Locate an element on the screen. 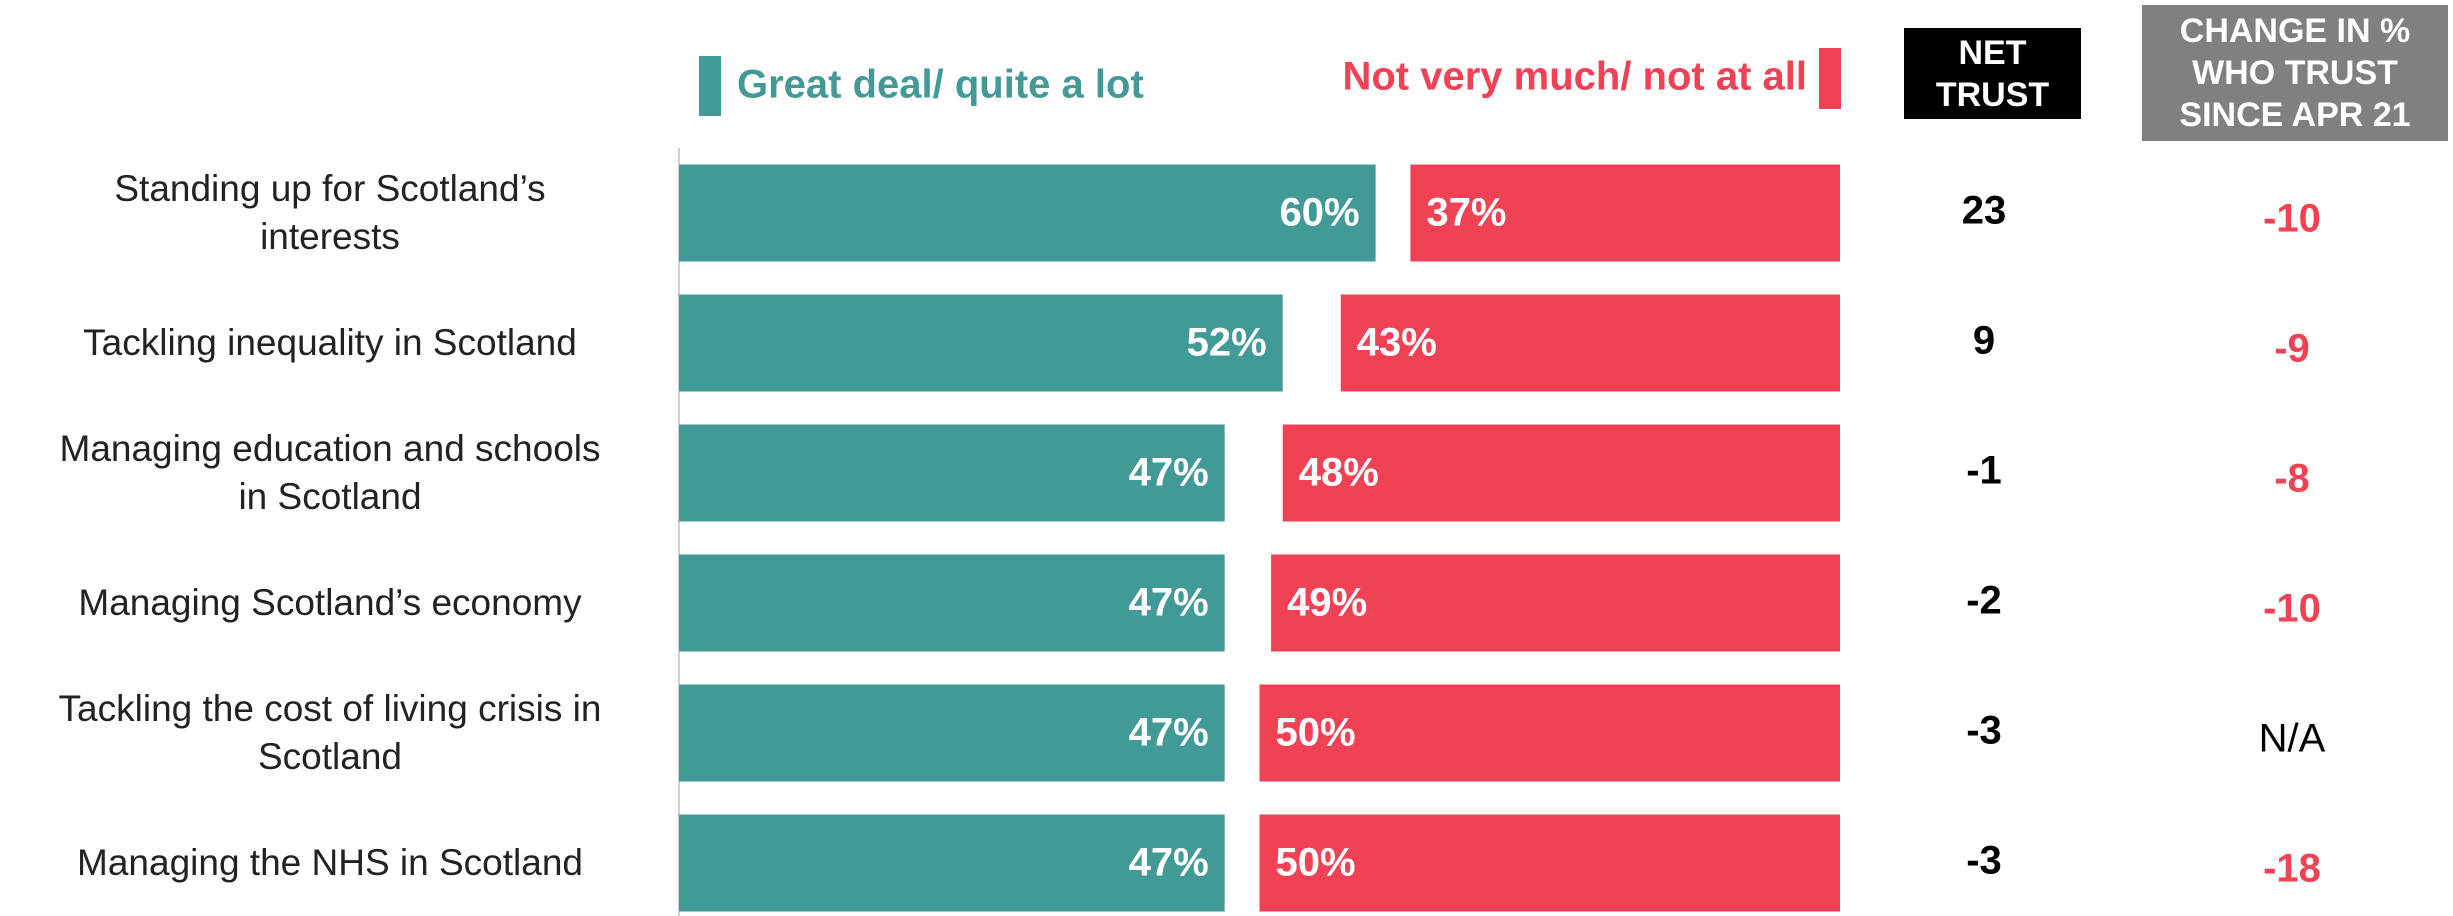 This screenshot has width=2453, height=916. data-label: 37% is located at coordinates (1466, 213).